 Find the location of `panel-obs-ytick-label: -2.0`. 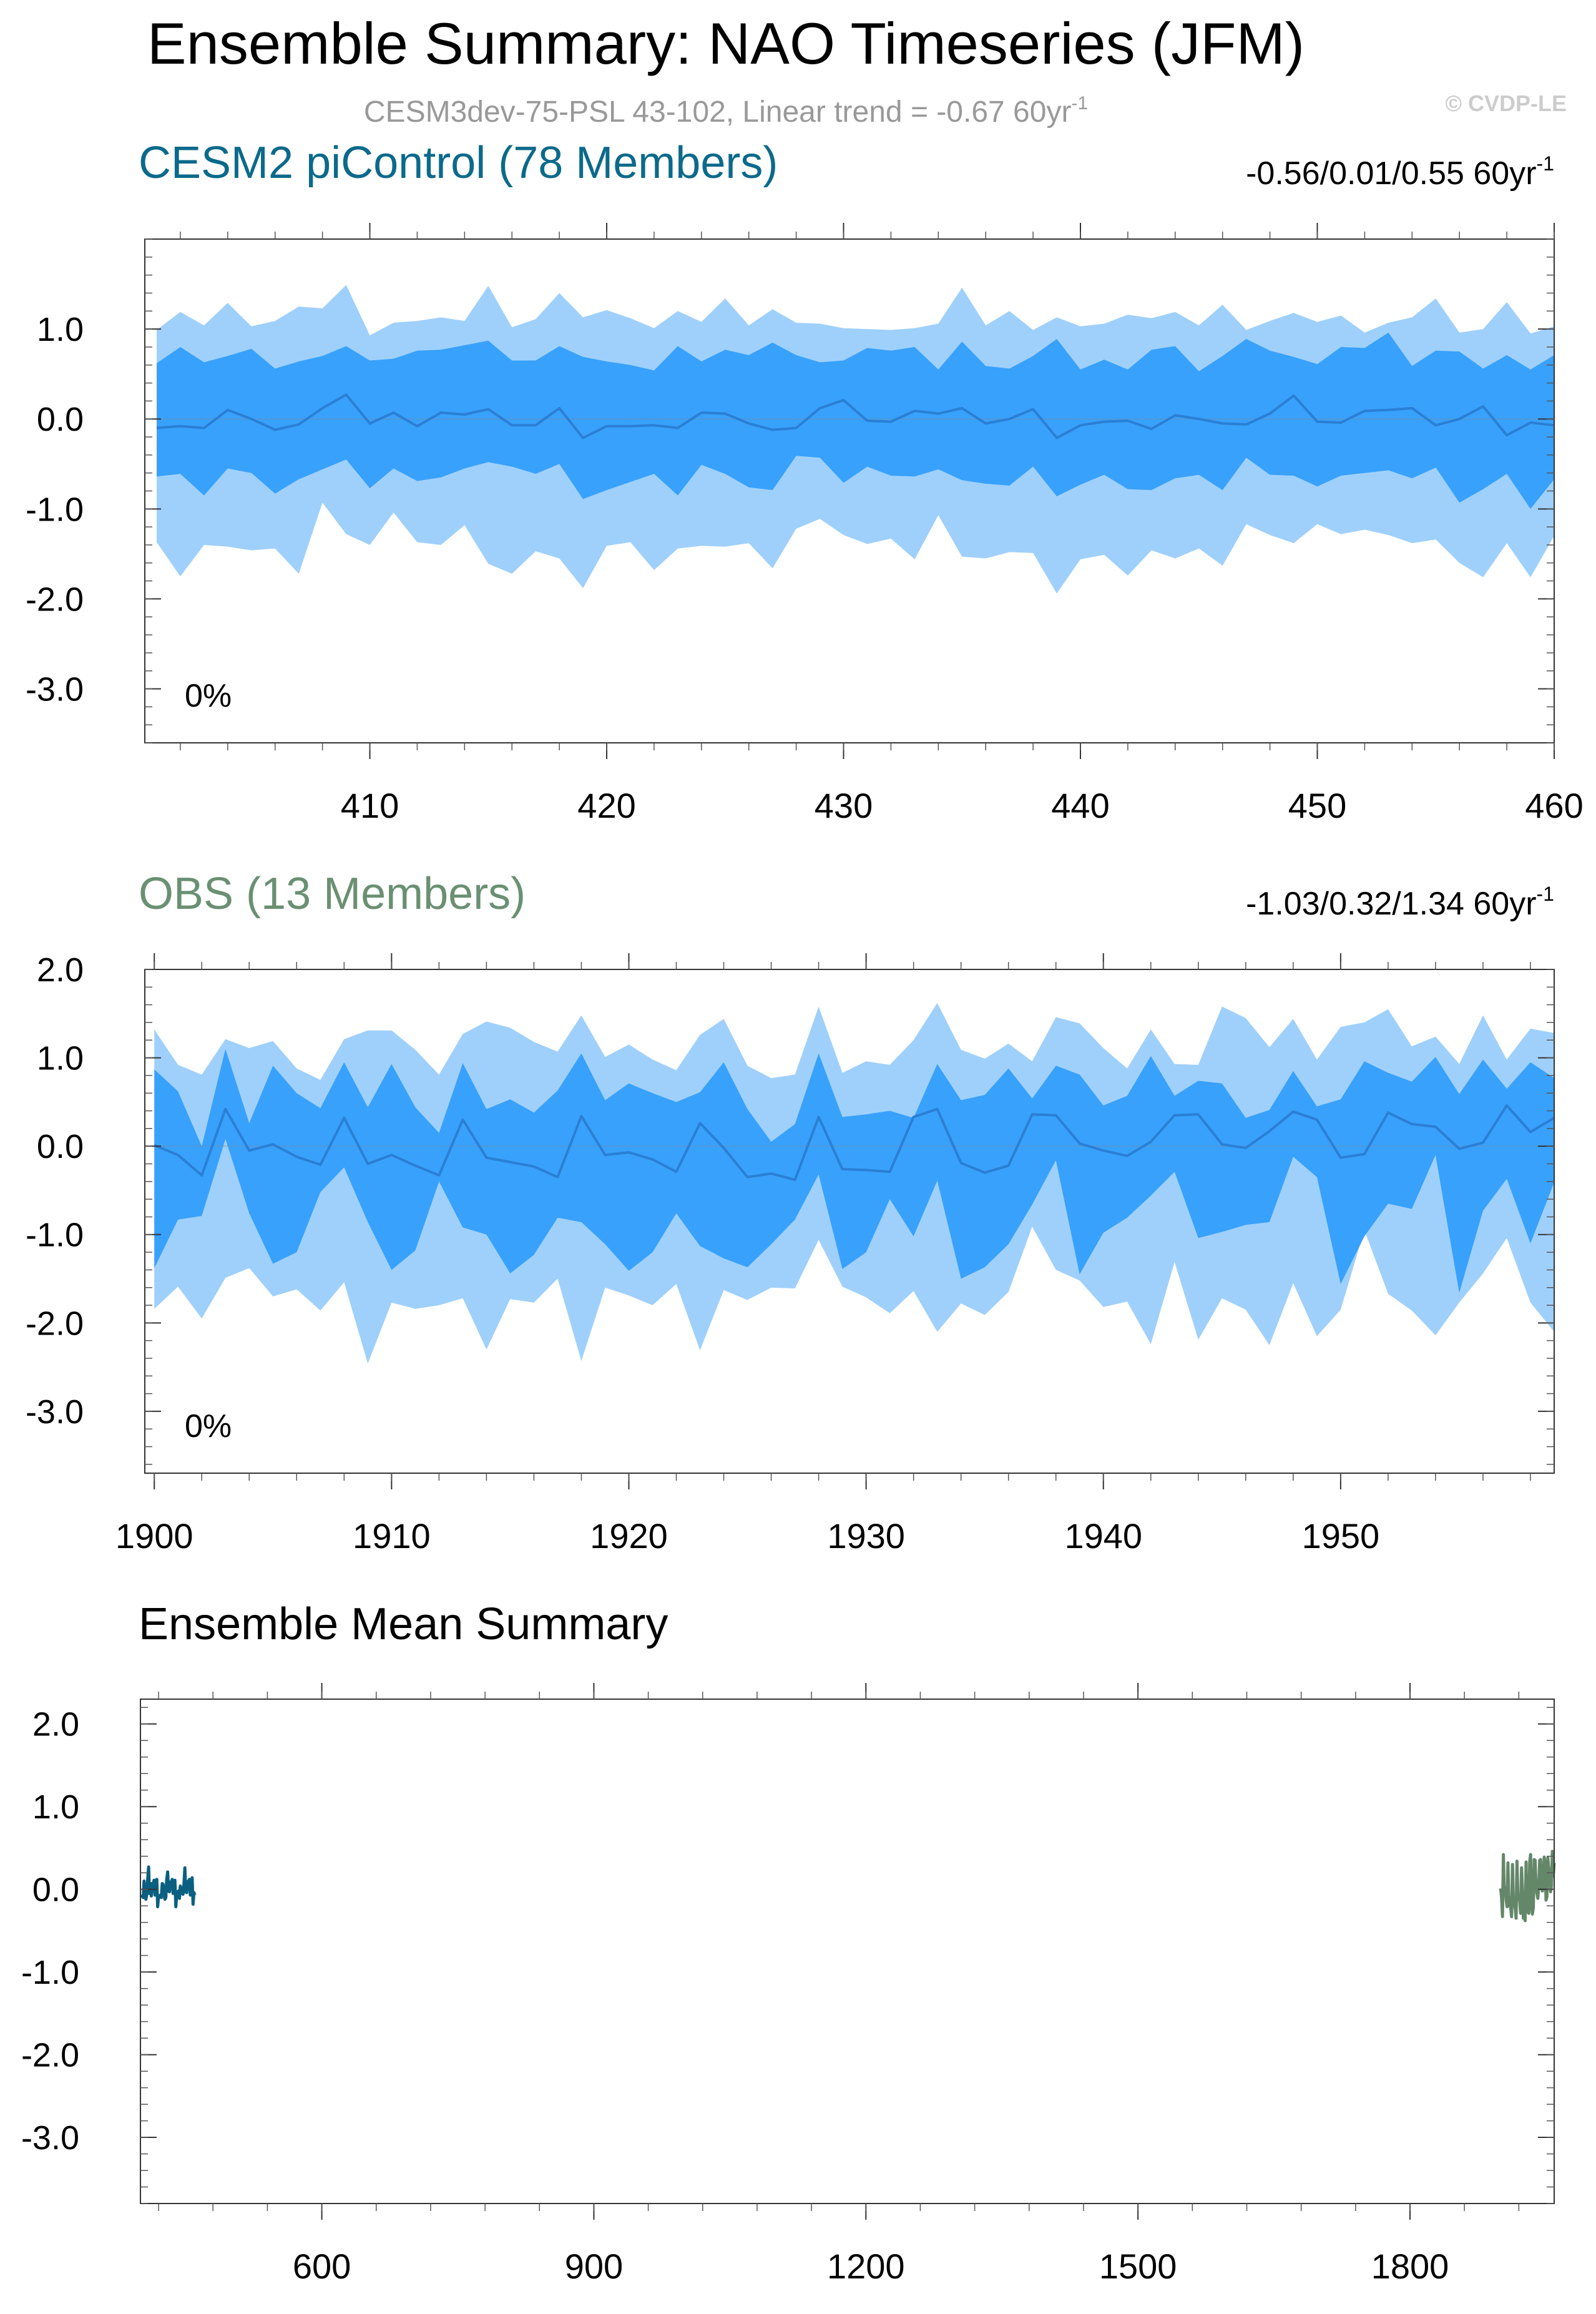

panel-obs-ytick-label: -2.0 is located at coordinates (55, 1323).